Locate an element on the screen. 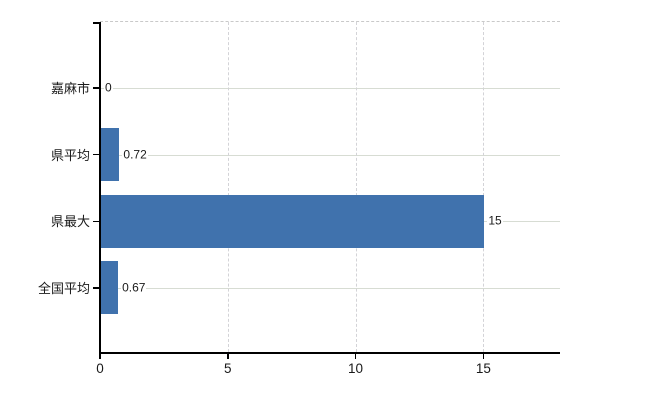 This screenshot has height=400, width=650. x-tick-label: 5 is located at coordinates (228, 368).